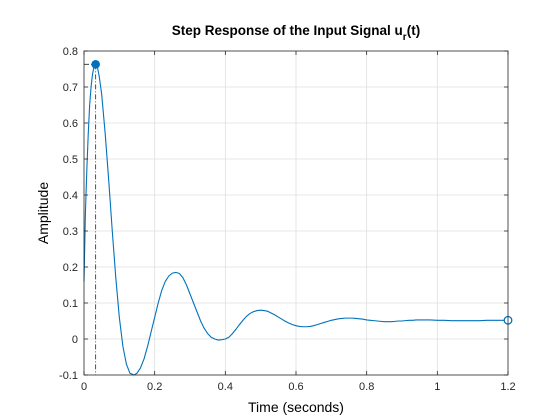 This screenshot has height=420, width=560. I want to click on y-tick-label: 0.7, so click(70, 88).